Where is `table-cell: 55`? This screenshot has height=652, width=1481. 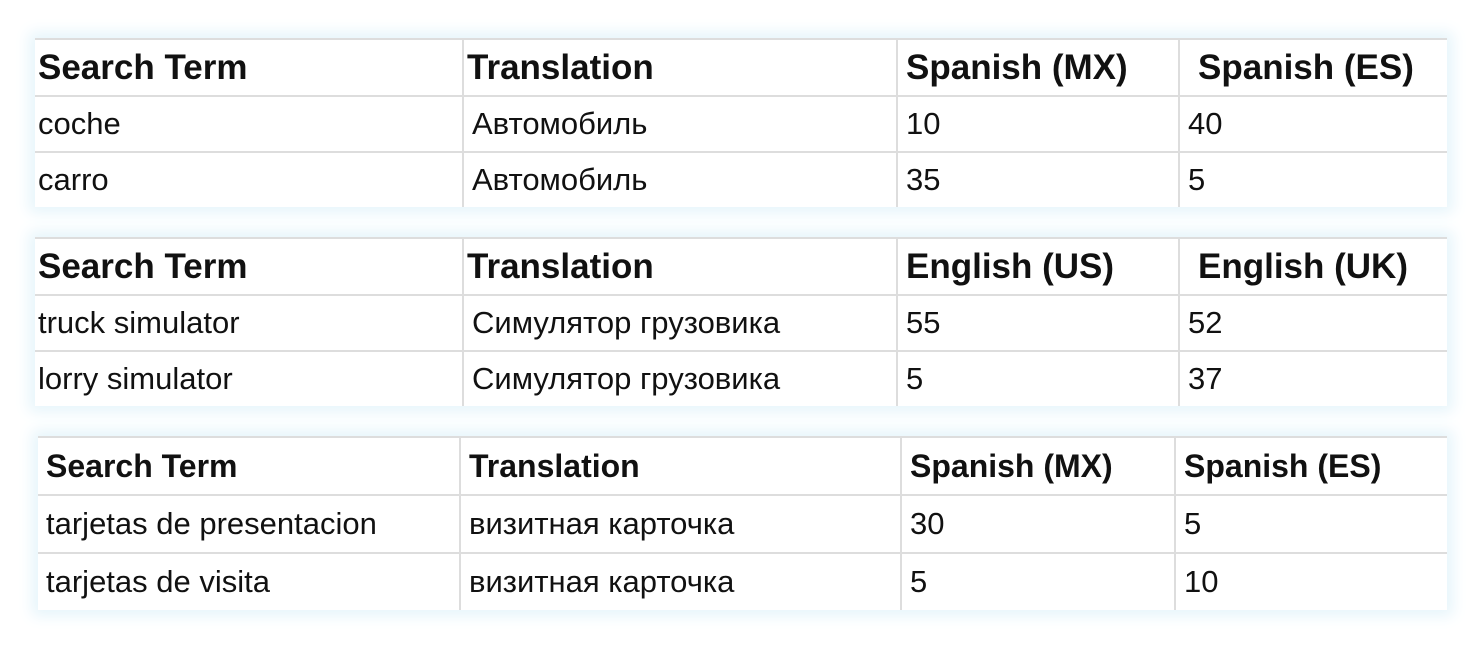
table-cell: 55 is located at coordinates (1037, 322).